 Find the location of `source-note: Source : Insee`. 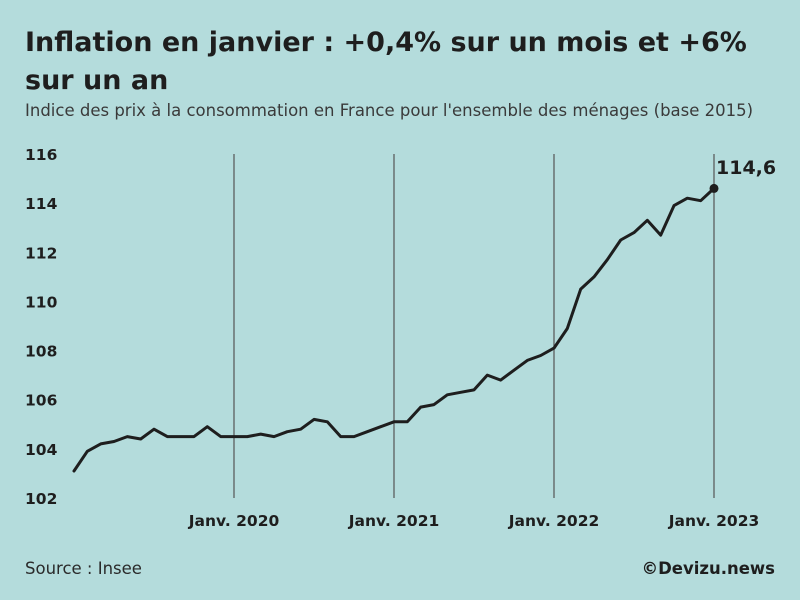

source-note: Source : Insee is located at coordinates (83, 568).